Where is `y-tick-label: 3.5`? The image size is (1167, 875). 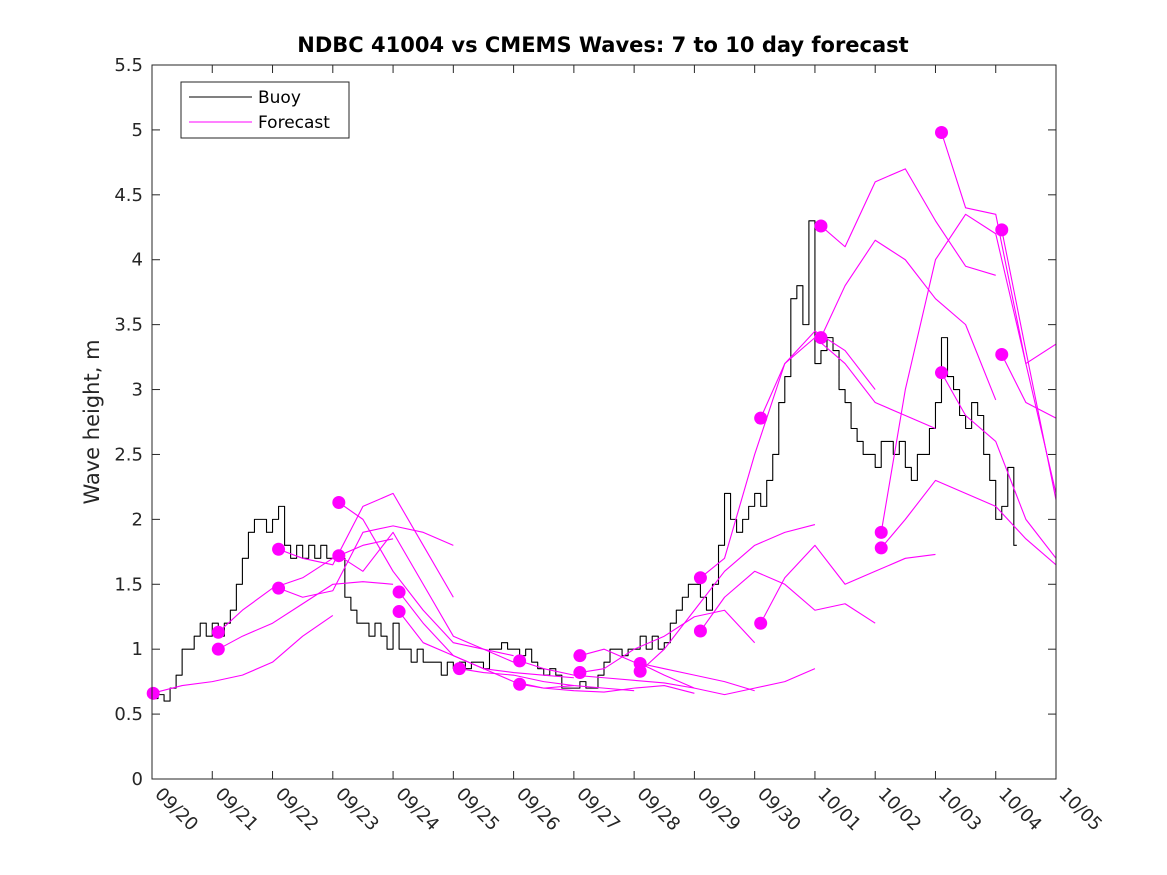
y-tick-label: 3.5 is located at coordinates (128, 325).